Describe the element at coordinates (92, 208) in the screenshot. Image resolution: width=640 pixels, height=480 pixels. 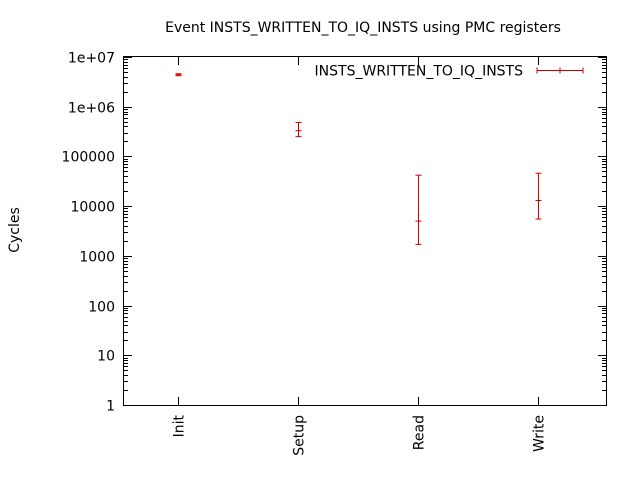
I see `y-tick-label: 10000` at that location.